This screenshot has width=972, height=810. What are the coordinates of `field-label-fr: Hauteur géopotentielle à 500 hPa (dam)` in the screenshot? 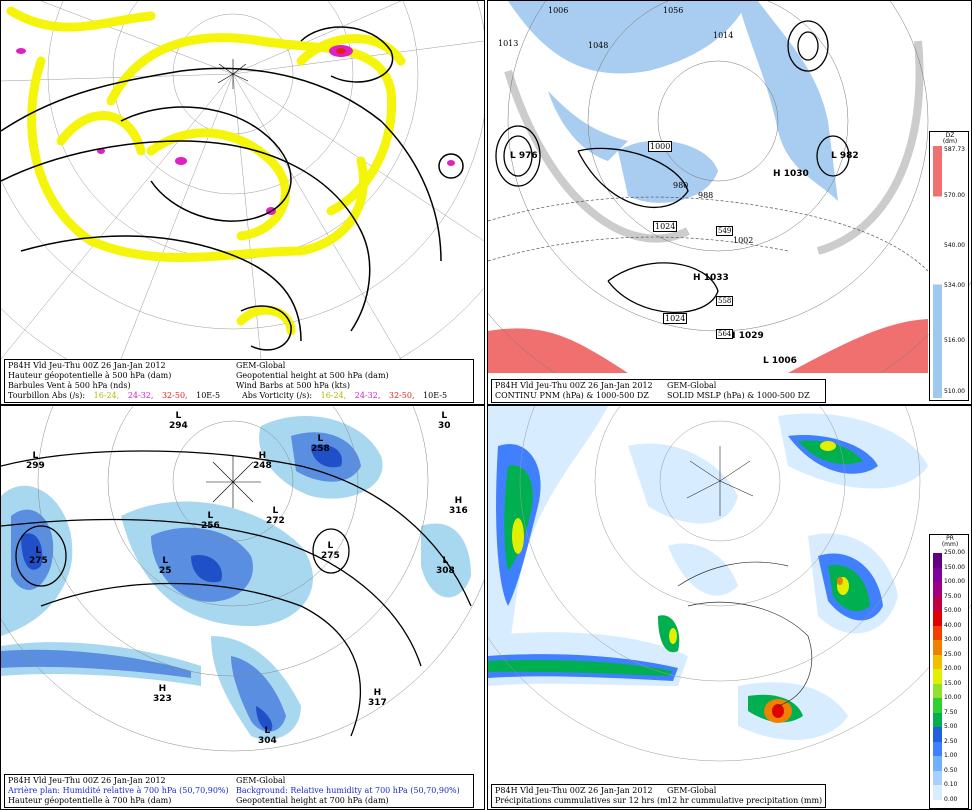 It's located at (90, 375).